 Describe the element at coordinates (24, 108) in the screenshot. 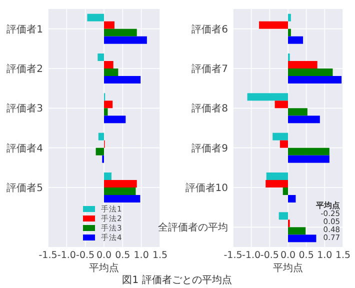

I see `y-tick-label: 評価者3` at that location.